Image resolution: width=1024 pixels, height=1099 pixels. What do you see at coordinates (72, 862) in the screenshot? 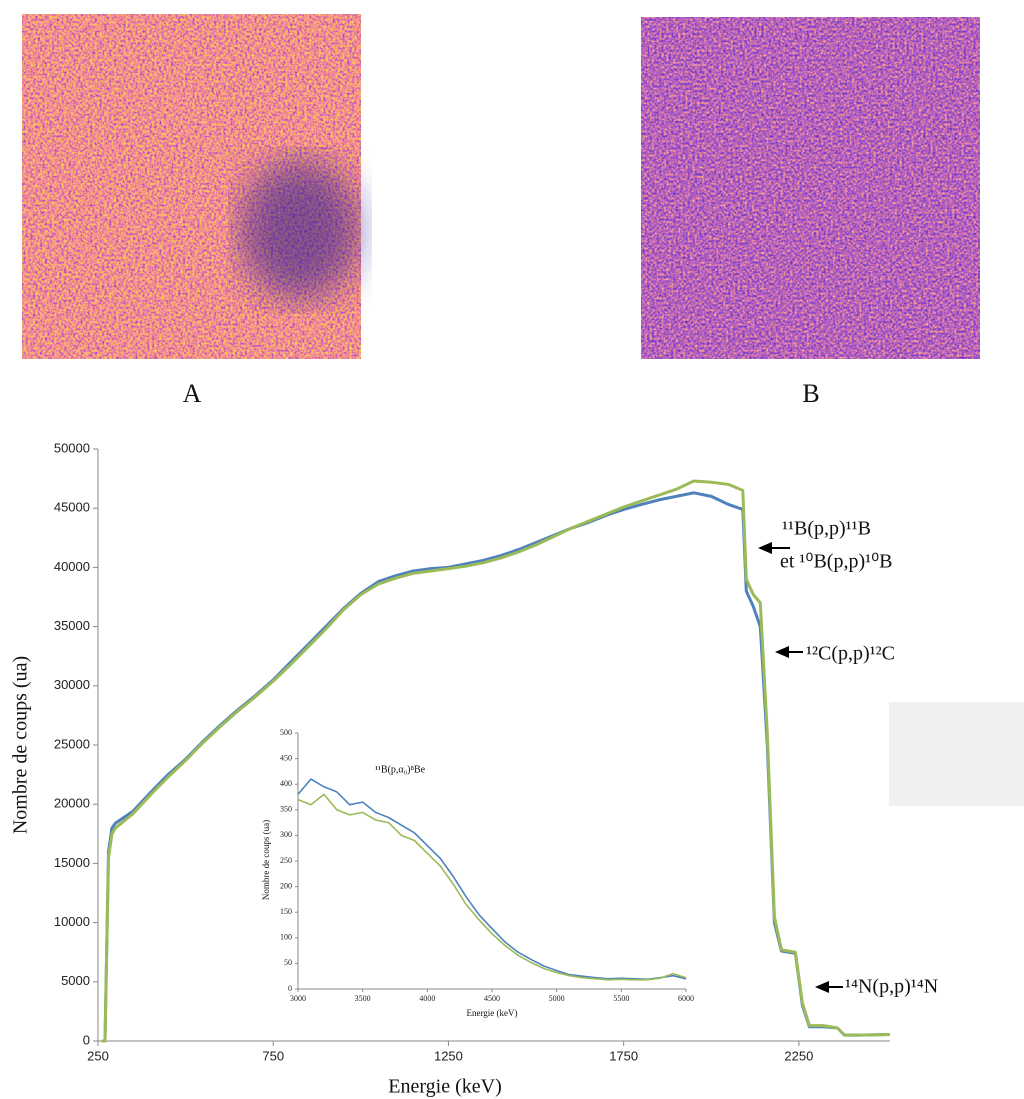
I see `y-tick-label: 15000` at bounding box center [72, 862].